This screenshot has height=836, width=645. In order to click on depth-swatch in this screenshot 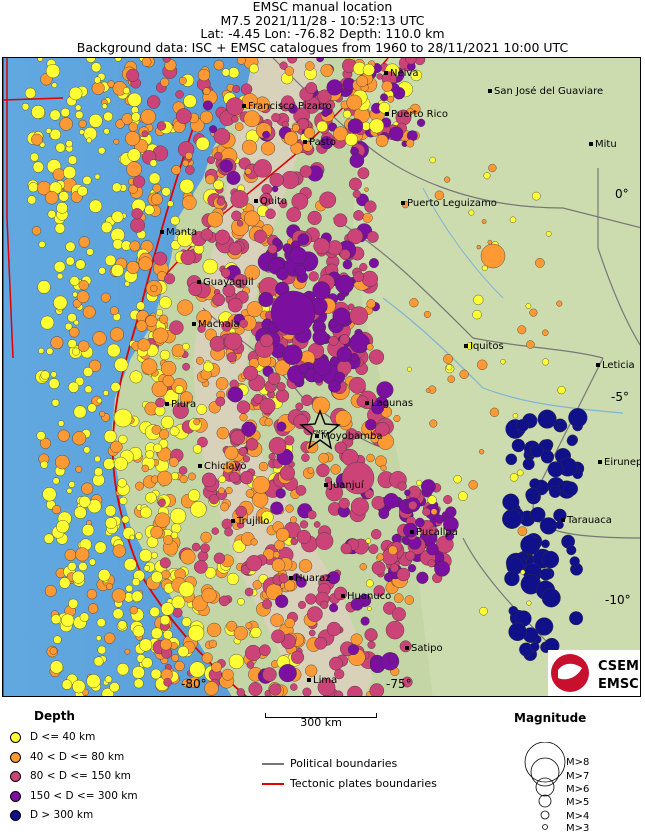, I will do `click(15, 796)`.